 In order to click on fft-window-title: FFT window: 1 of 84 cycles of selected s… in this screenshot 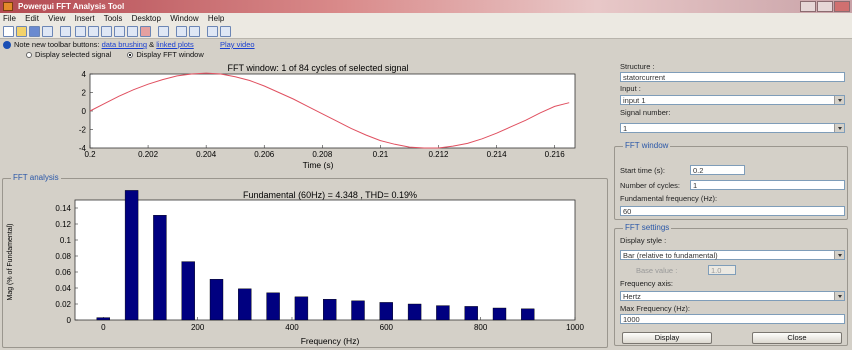, I will do `click(318, 68)`.